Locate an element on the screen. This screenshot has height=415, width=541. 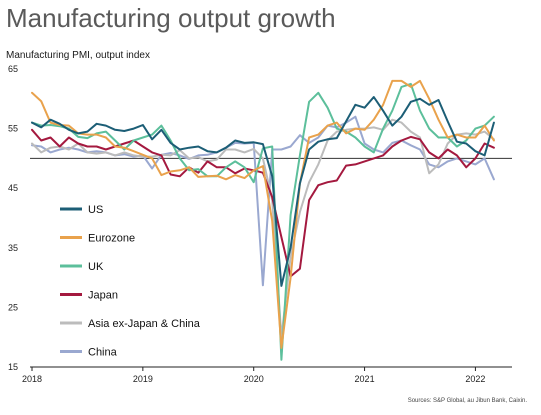
legend-label: UK is located at coordinates (96, 267).